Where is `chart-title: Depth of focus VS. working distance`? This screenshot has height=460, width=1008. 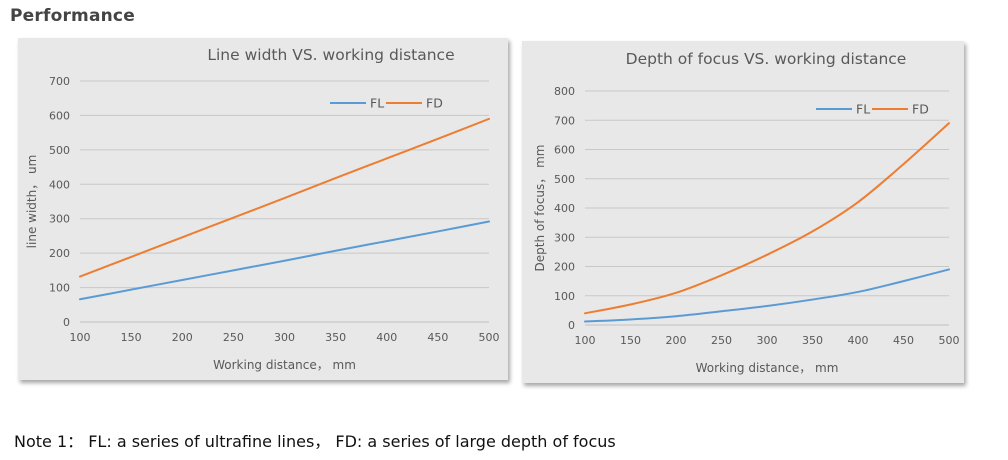 chart-title: Depth of focus VS. working distance is located at coordinates (766, 59).